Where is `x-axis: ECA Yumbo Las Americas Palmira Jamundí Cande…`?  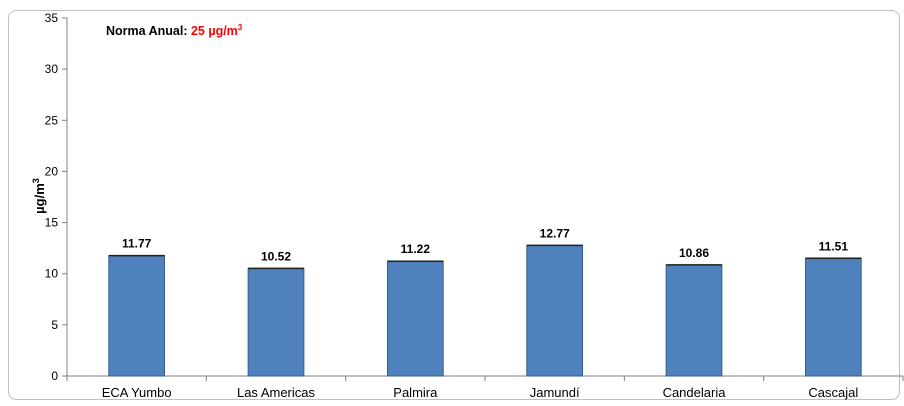
x-axis: ECA Yumbo Las Americas Palmira Jamundí Cande… is located at coordinates (485, 387).